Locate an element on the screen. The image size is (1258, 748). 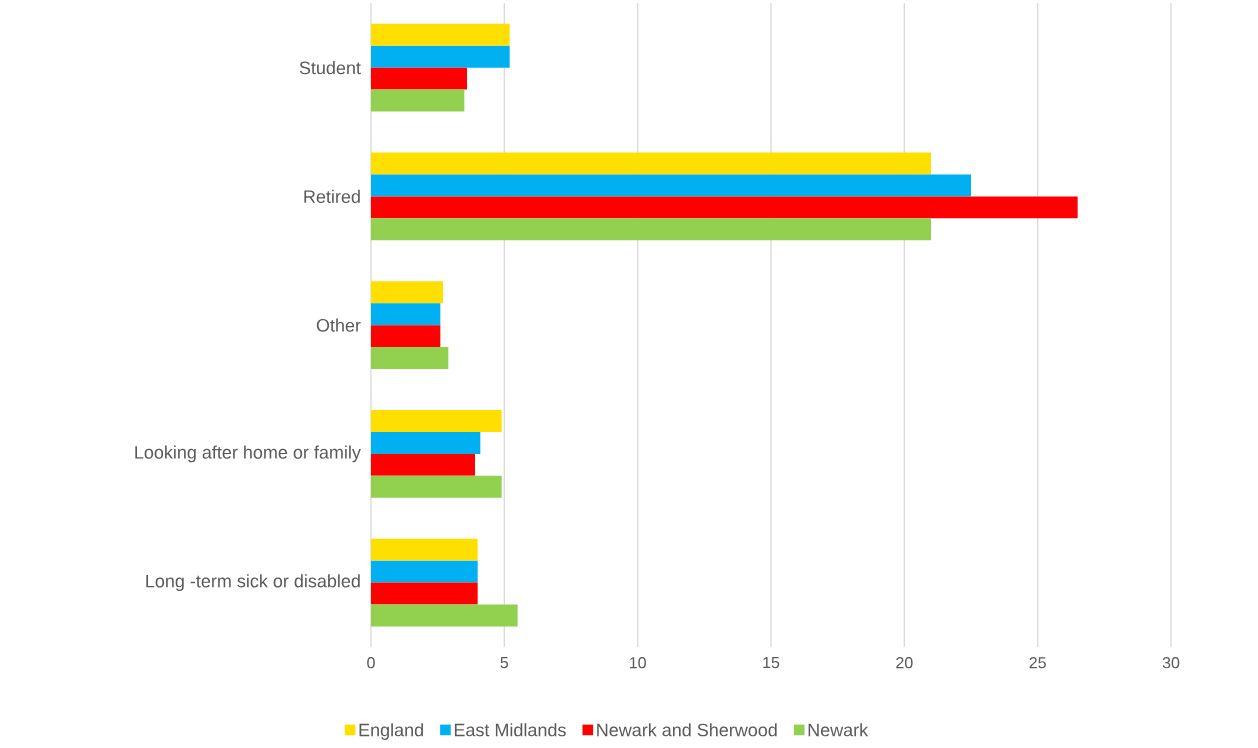
x-tick-label: 30 is located at coordinates (1171, 663).